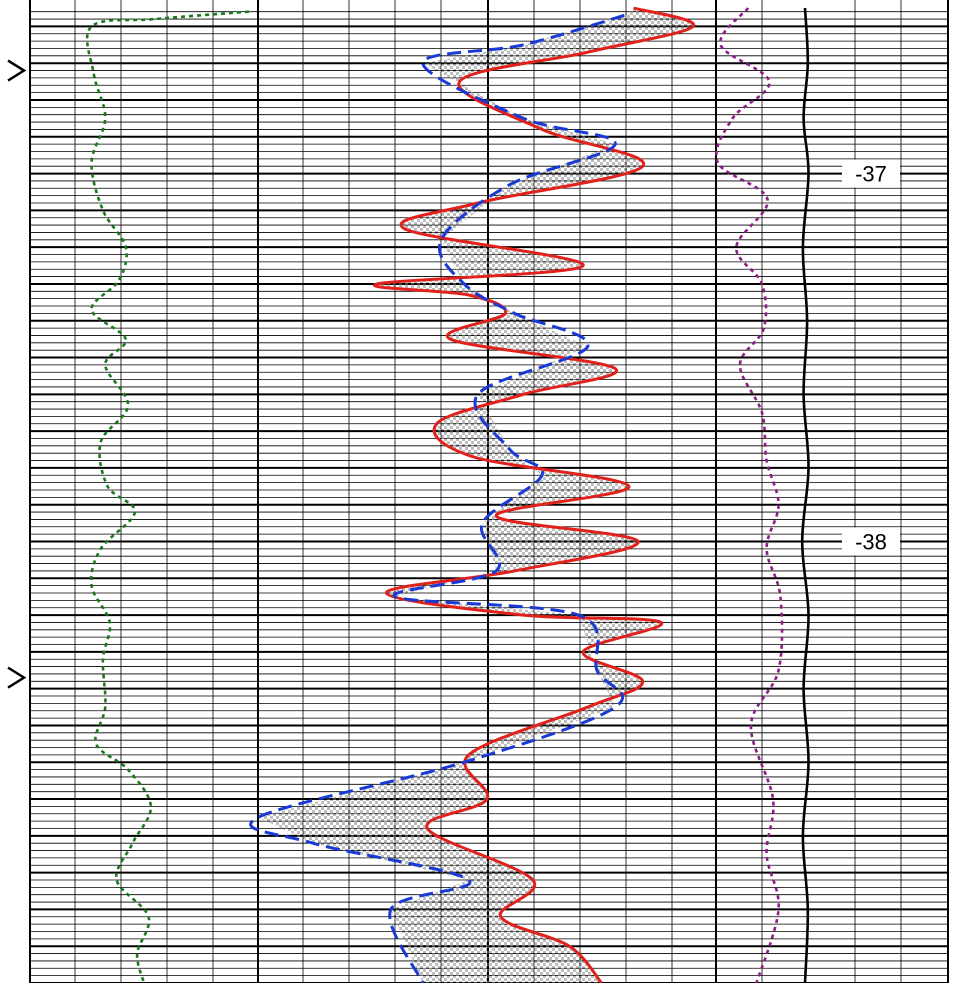 The height and width of the screenshot is (983, 963). I want to click on depth-label: -38, so click(871, 541).